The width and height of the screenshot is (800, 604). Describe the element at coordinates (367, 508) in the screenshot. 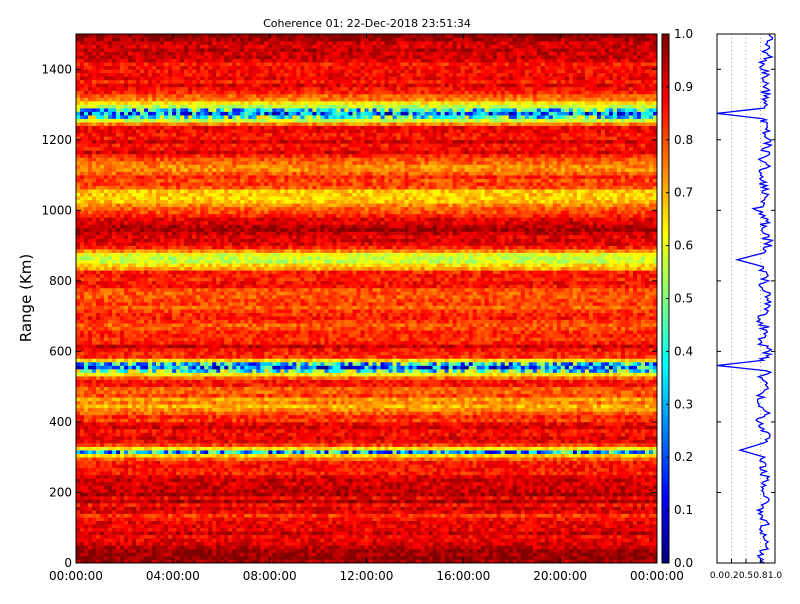

I see `heatmap-row` at that location.